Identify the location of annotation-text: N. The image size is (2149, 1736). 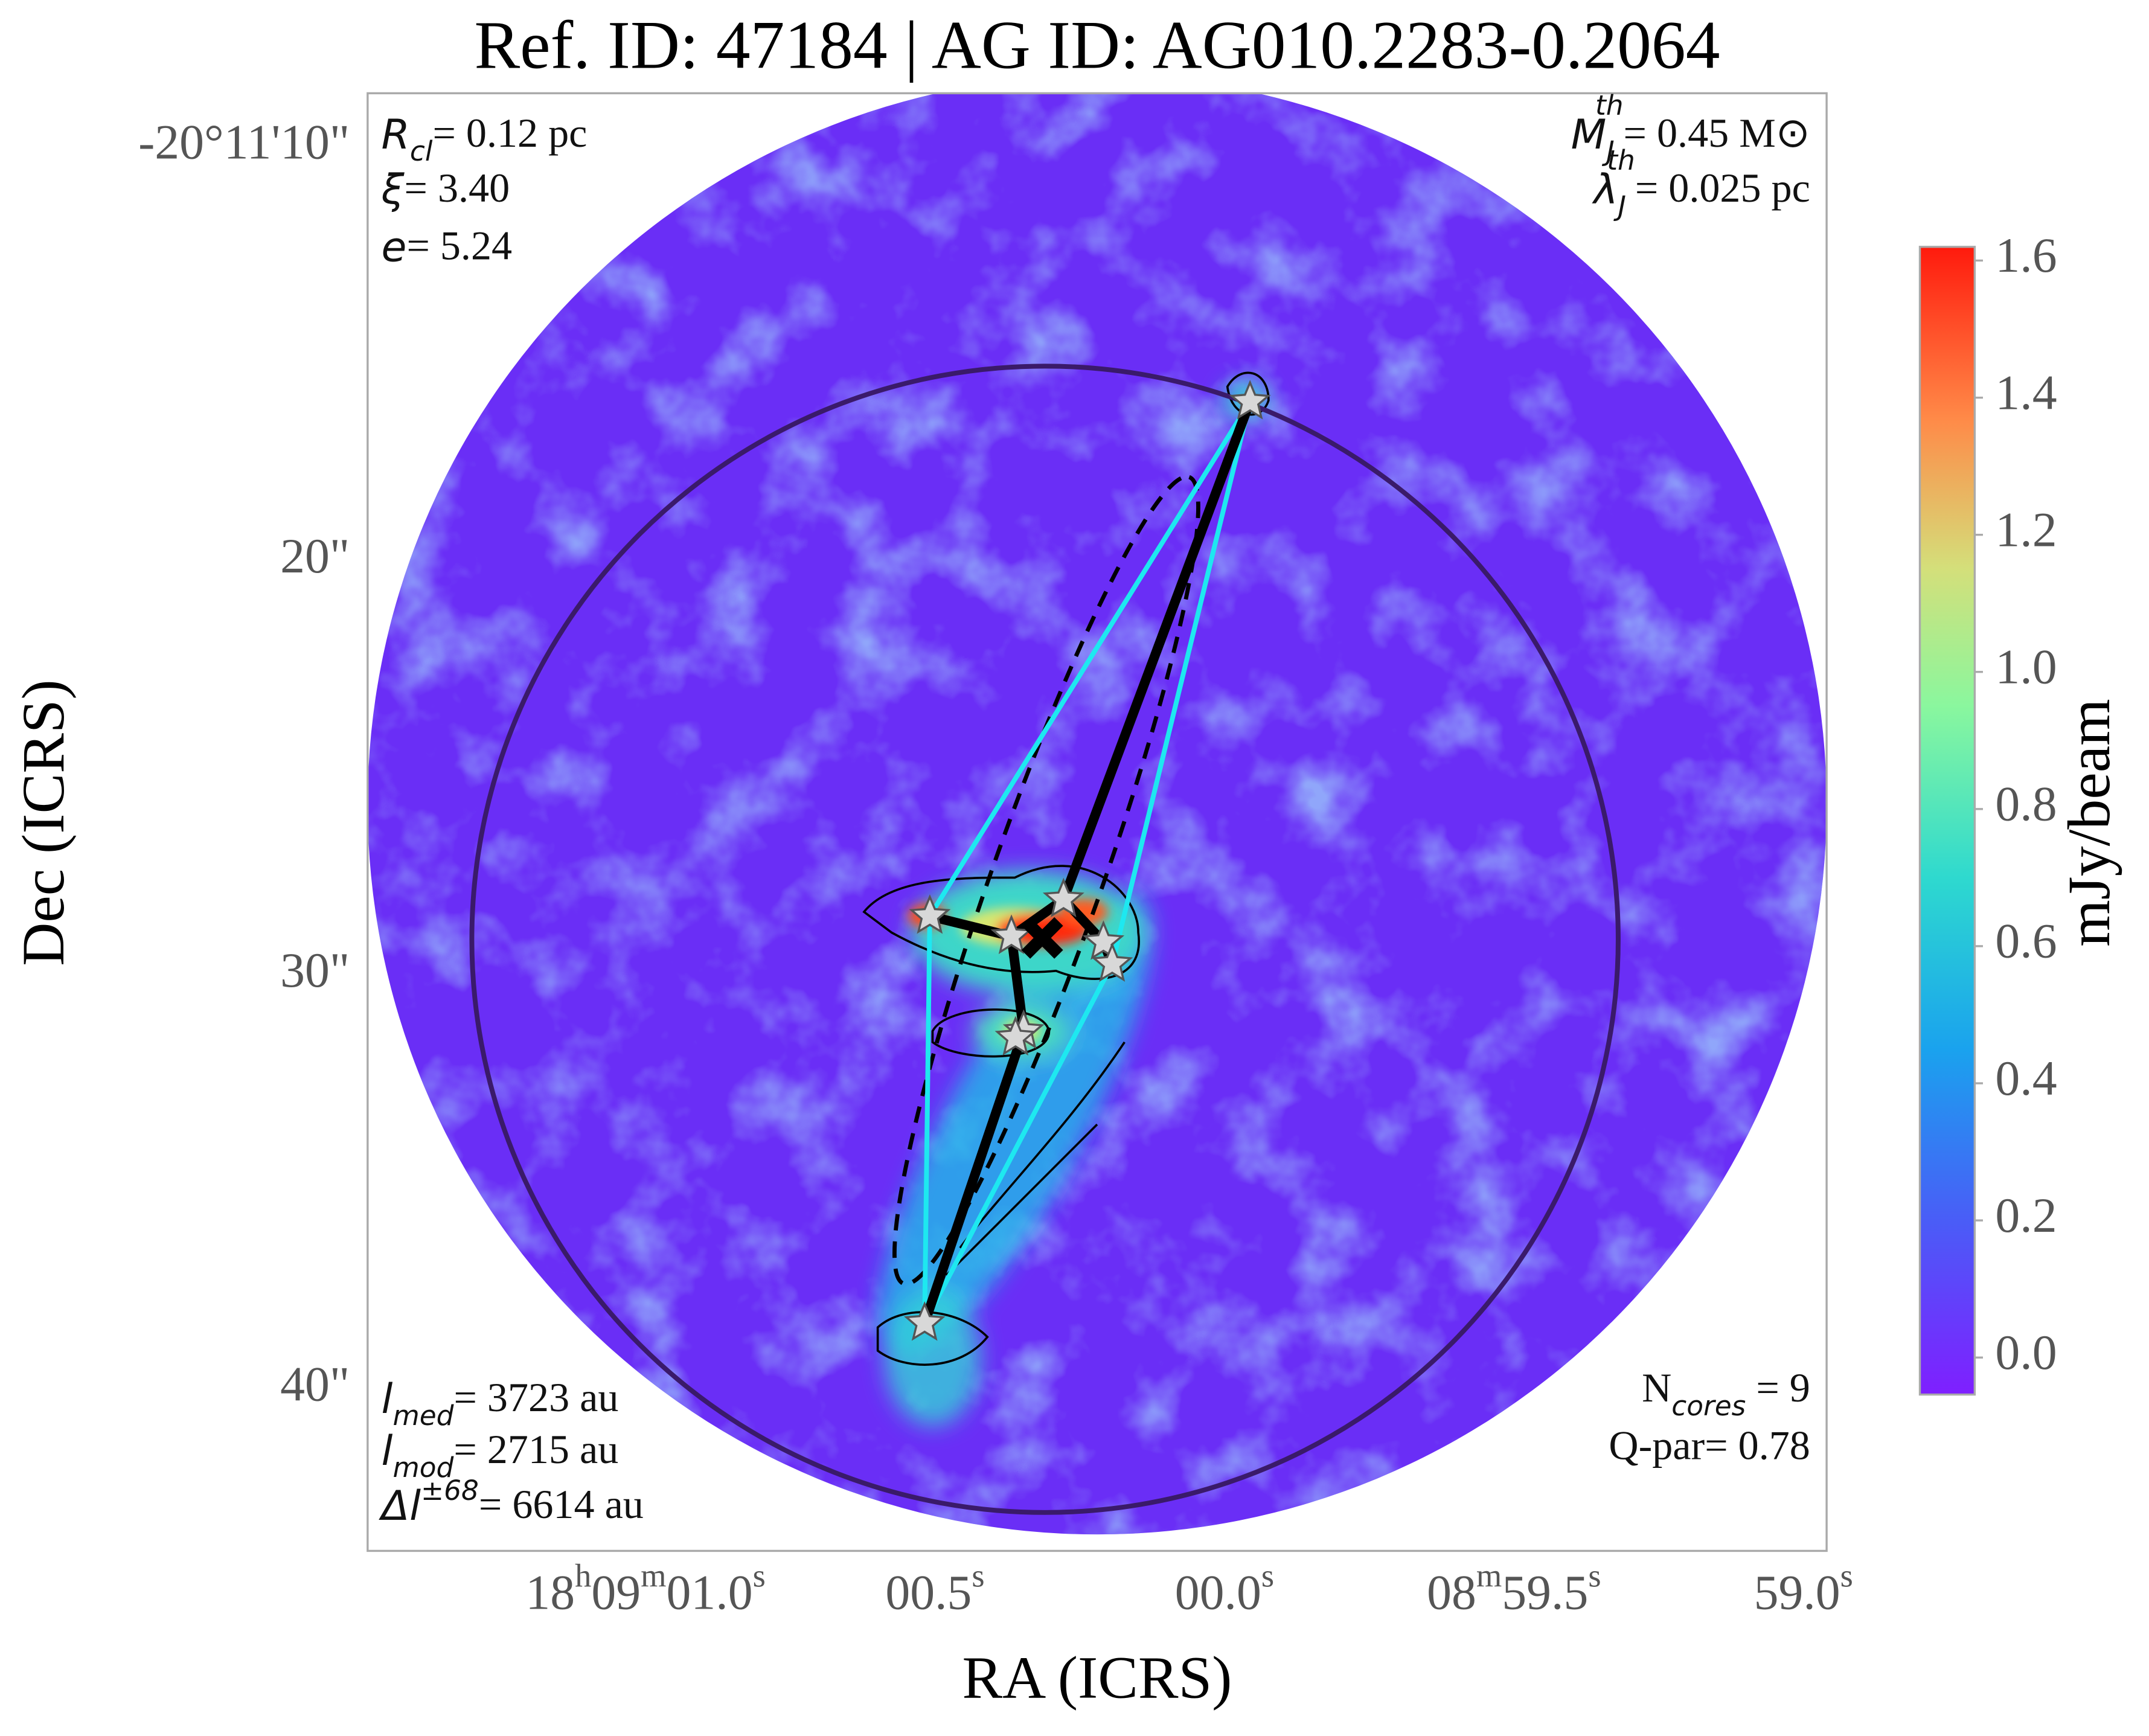
(1656, 1388).